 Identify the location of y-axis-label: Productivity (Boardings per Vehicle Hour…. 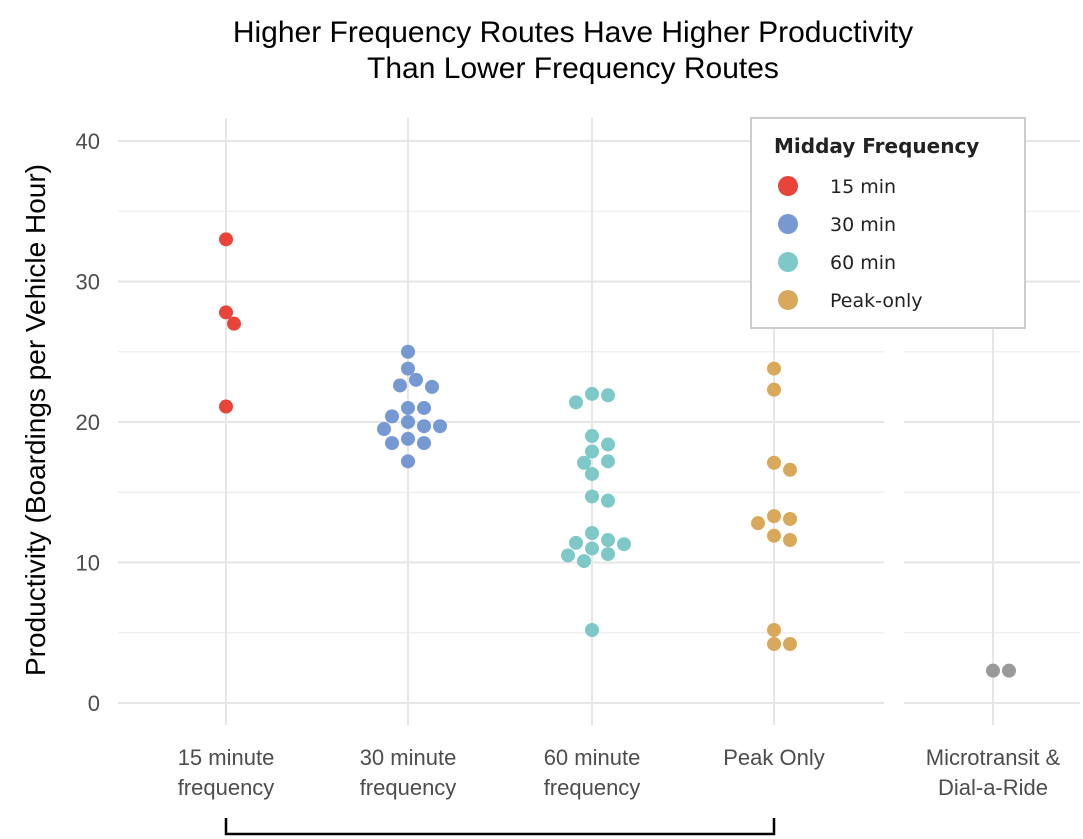
(35, 420).